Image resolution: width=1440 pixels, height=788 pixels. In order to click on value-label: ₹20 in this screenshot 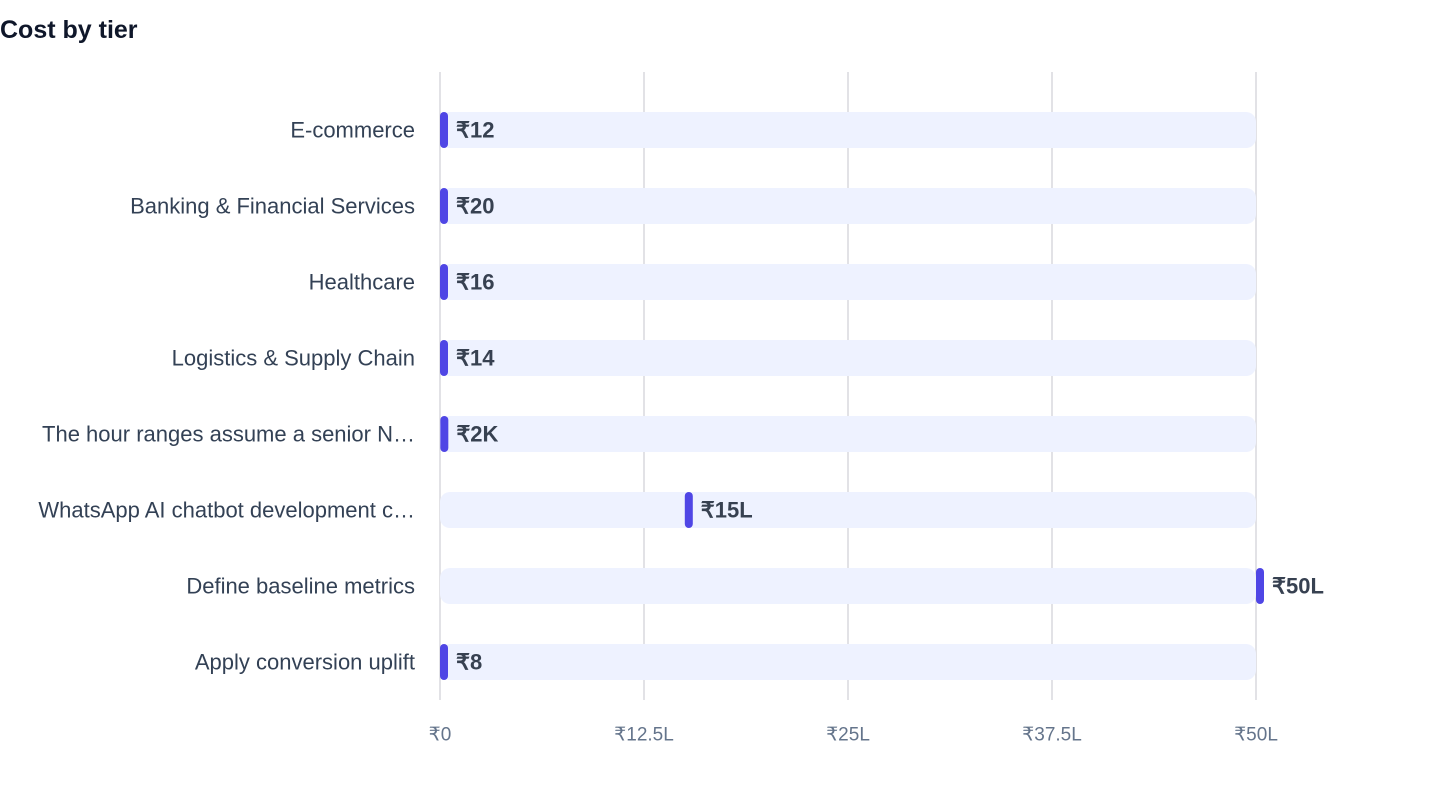, I will do `click(475, 206)`.